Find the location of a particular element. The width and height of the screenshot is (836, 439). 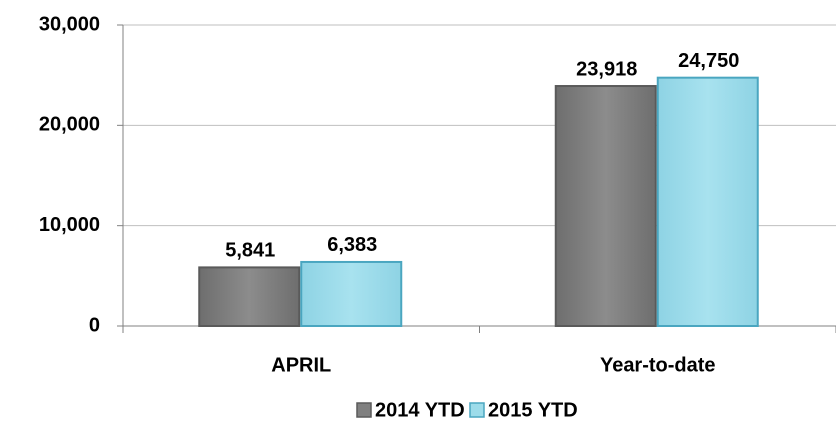

legend-label: 2014 YTD is located at coordinates (420, 410).